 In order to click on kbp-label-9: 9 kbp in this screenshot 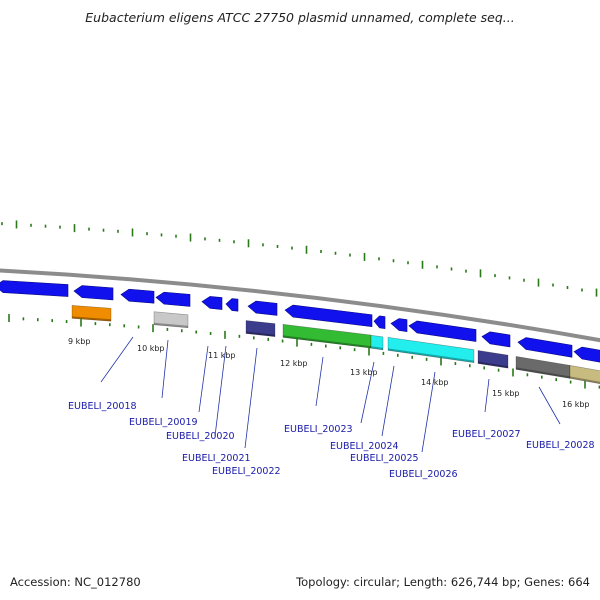, I will do `click(79, 341)`.